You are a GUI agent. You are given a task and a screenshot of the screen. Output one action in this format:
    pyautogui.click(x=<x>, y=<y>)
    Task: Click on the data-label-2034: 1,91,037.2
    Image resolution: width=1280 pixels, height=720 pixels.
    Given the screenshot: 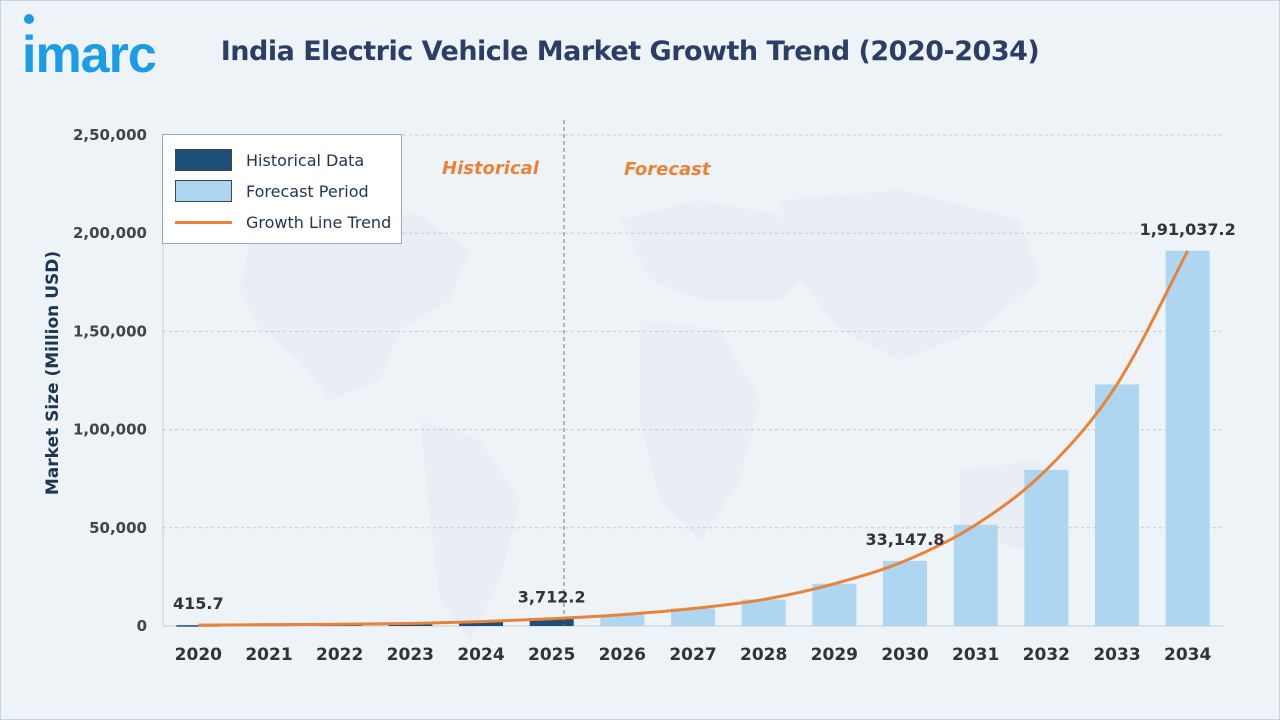 What is the action you would take?
    pyautogui.click(x=1188, y=229)
    